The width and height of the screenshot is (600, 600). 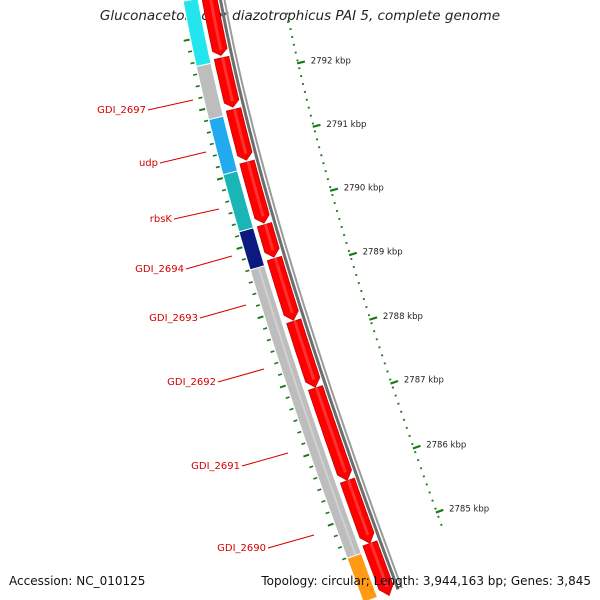 What do you see at coordinates (215, 466) in the screenshot?
I see `gene-label-gdi2691: GDI_2691` at bounding box center [215, 466].